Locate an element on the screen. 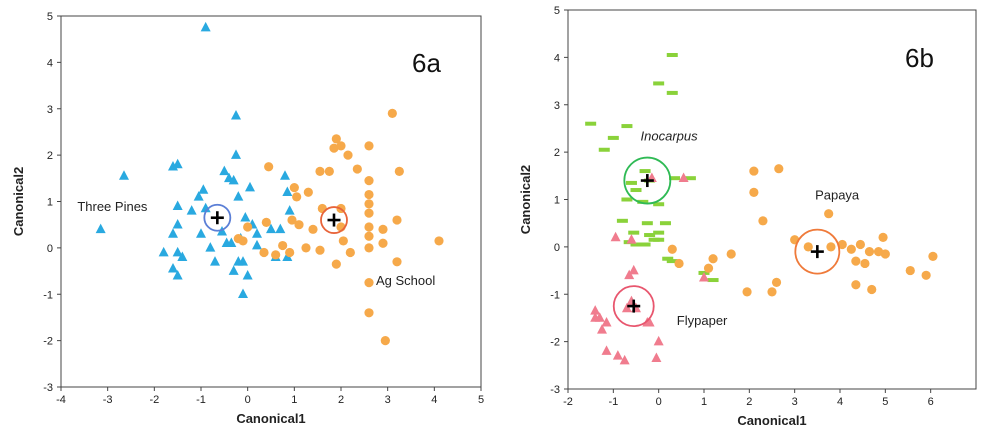 The image size is (991, 436). chart-0-y-tick-label: -3 is located at coordinates (48, 388).